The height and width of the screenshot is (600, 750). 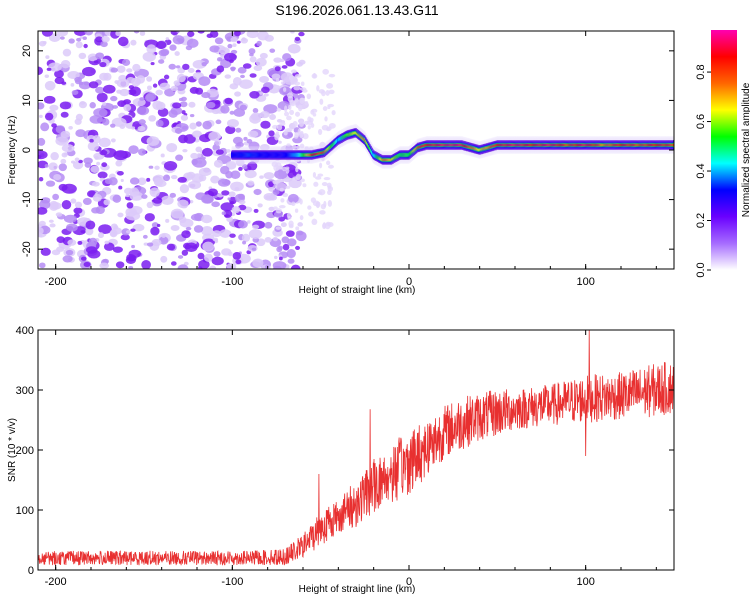 I want to click on colorbar-ticks: 0.0 0.2 0.4 0.6 0.8, so click(x=703, y=171).